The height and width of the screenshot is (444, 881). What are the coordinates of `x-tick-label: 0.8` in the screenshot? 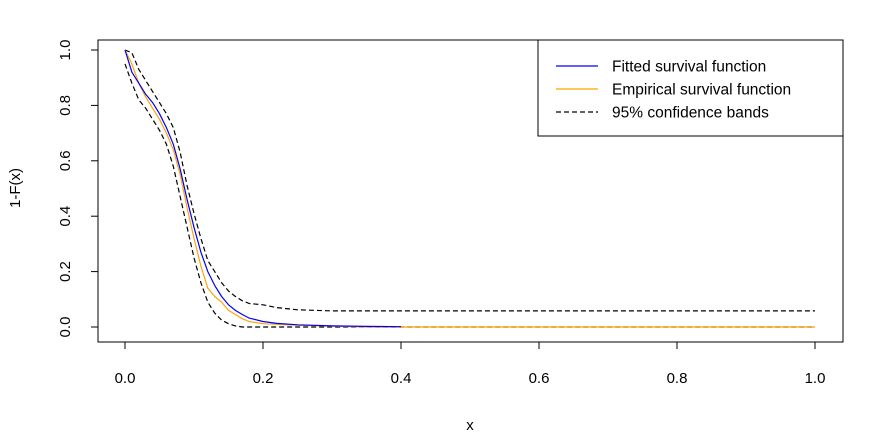 It's located at (677, 378).